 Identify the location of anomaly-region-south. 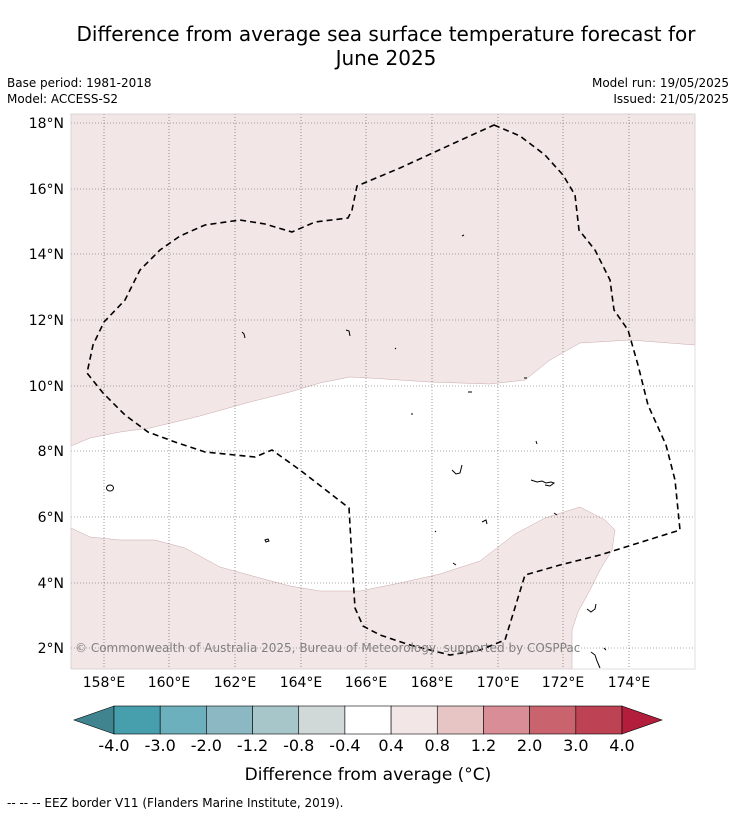
(343, 588).